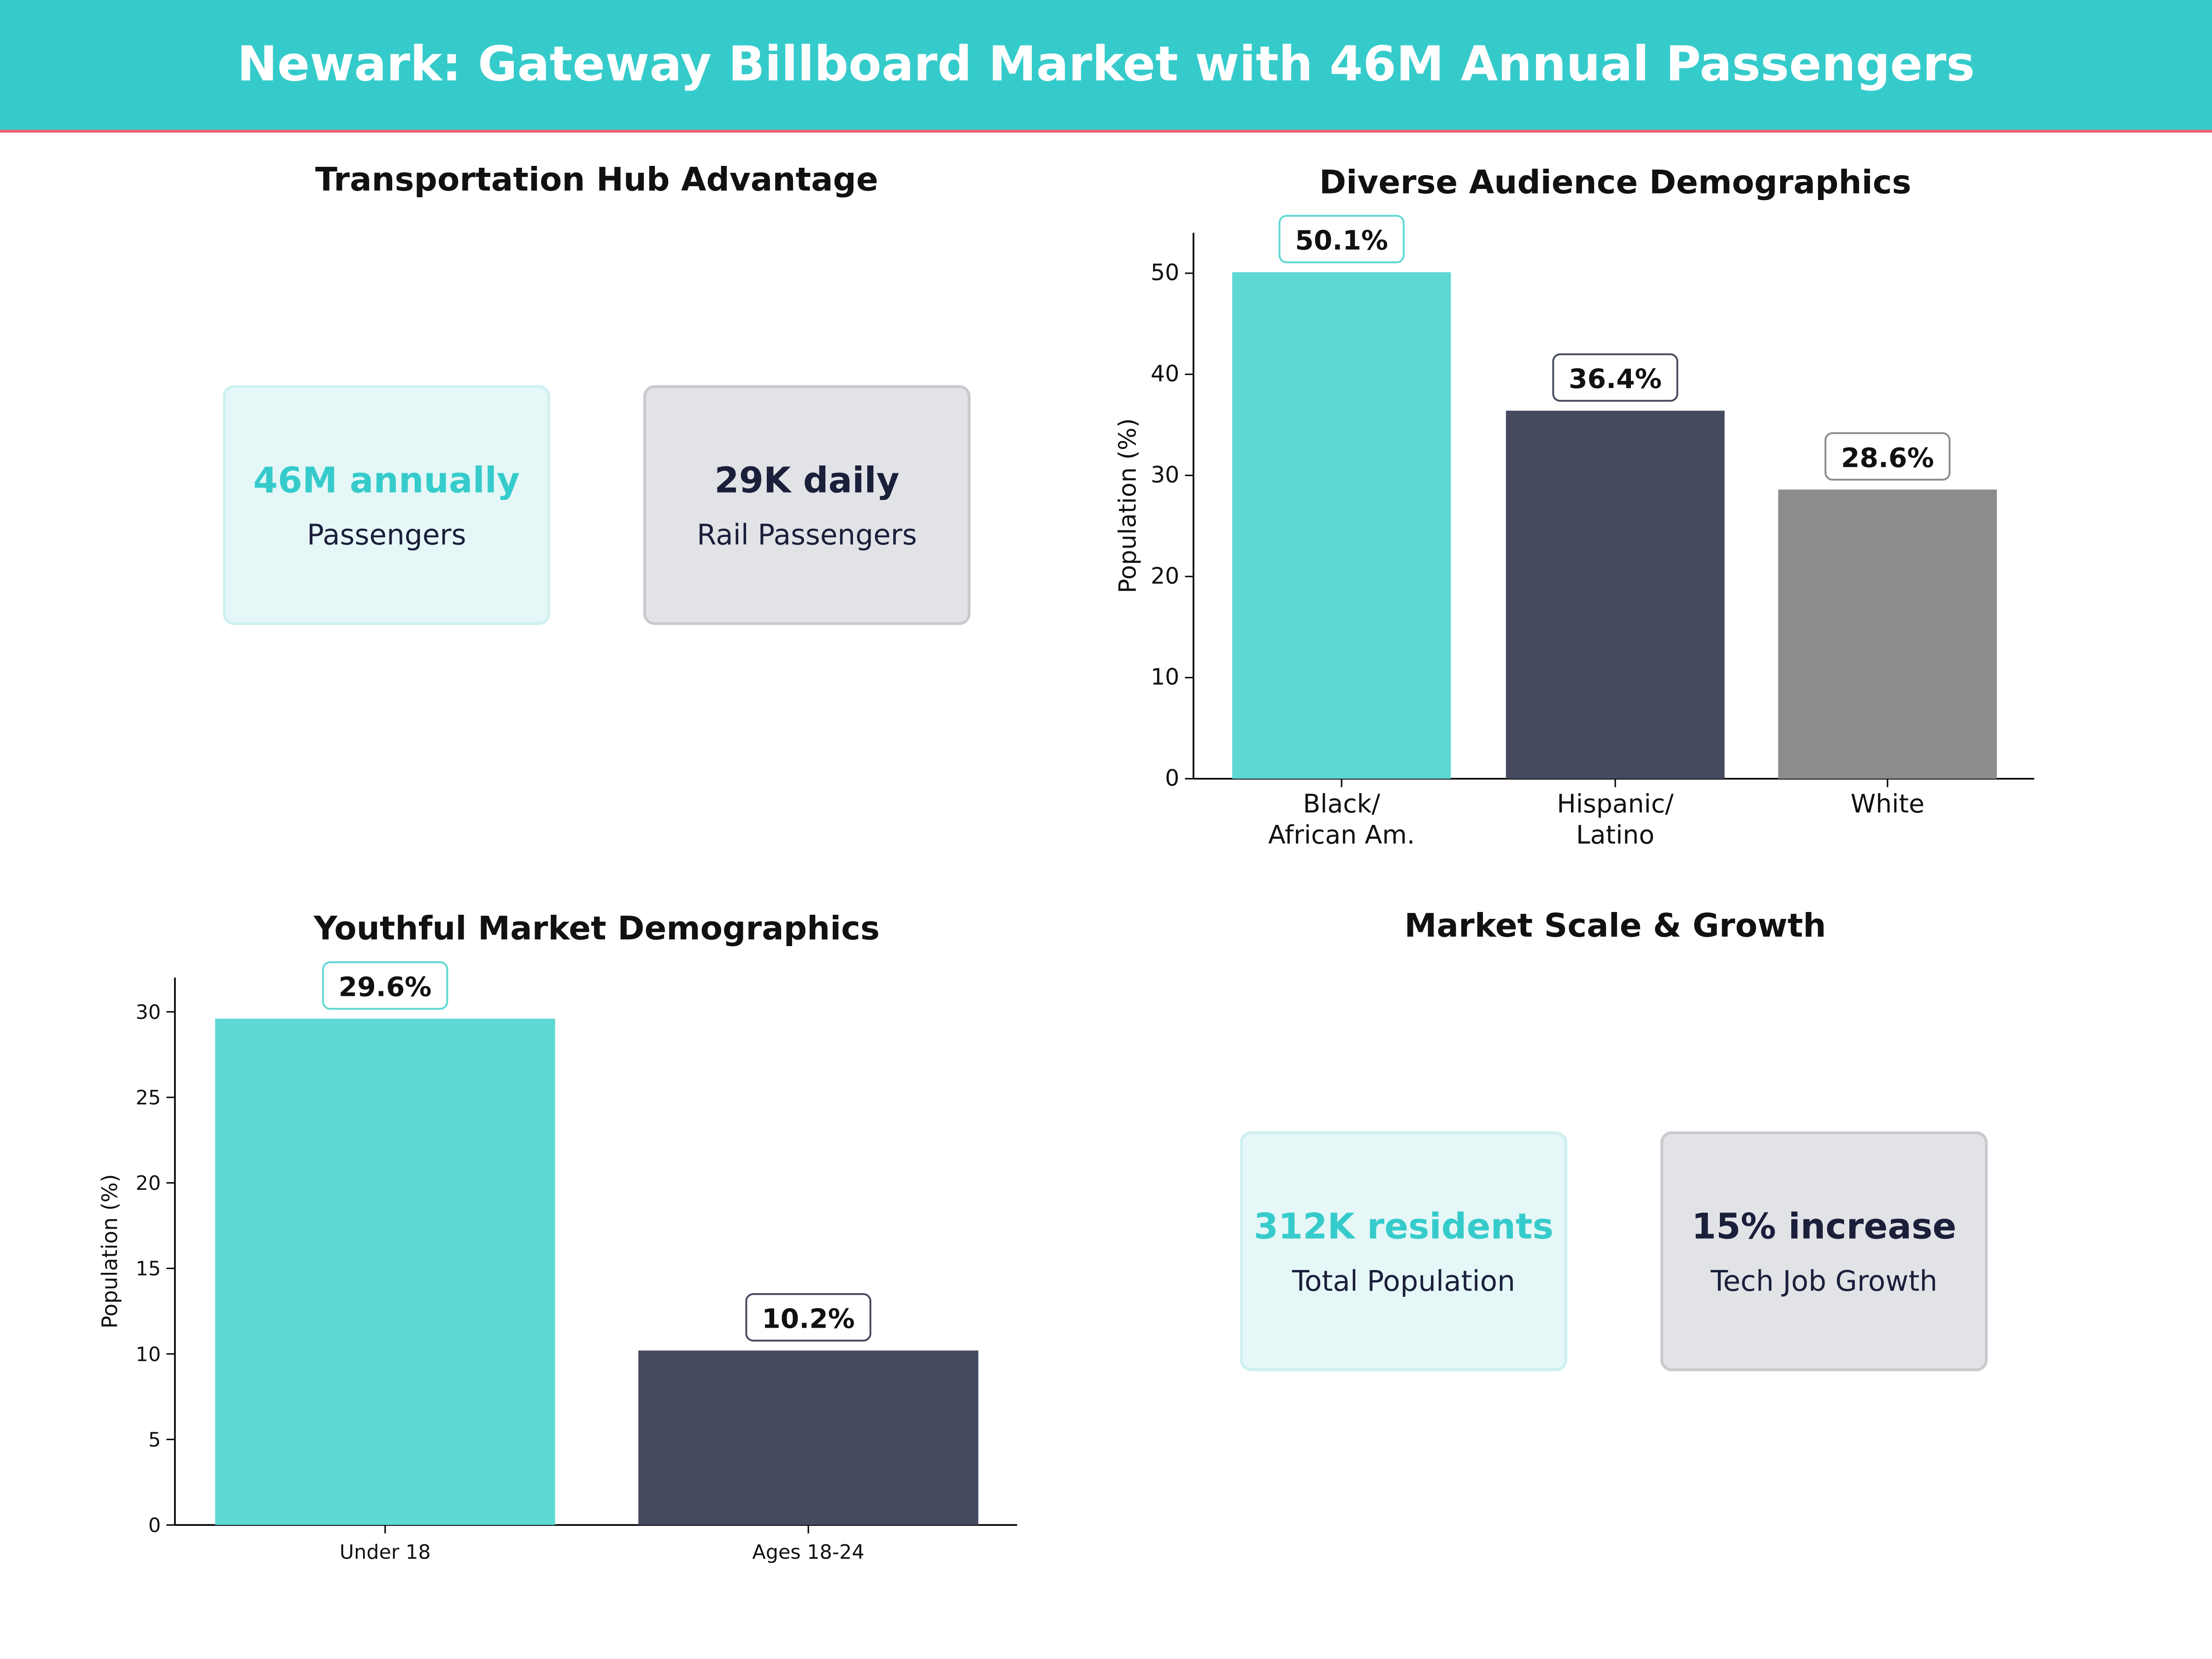 The width and height of the screenshot is (2212, 1659). I want to click on transport-panel-title: Transportation Hub Advantage, so click(596, 180).